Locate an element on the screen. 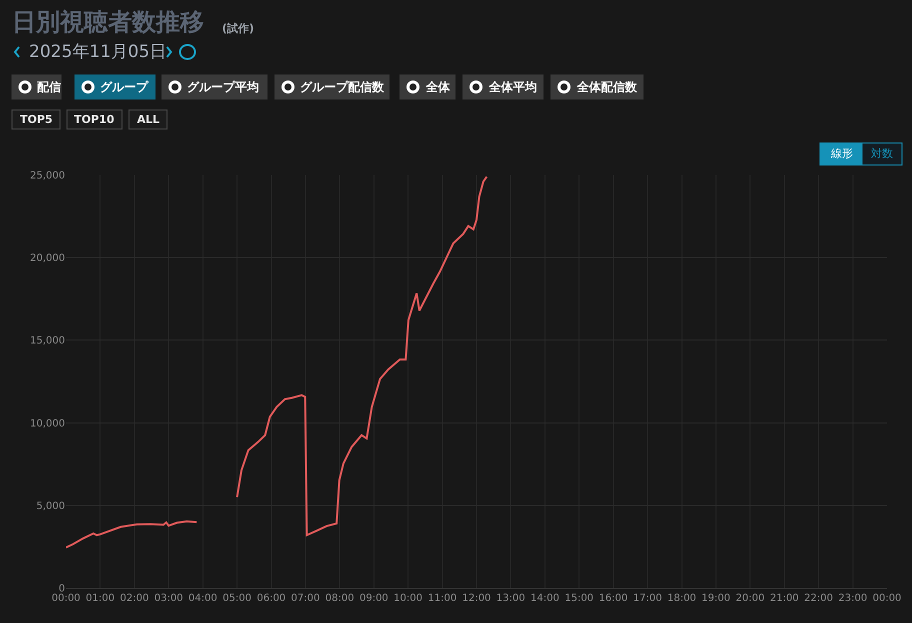 This screenshot has height=623, width=912. y-tick-label: 20,000 is located at coordinates (47, 258).